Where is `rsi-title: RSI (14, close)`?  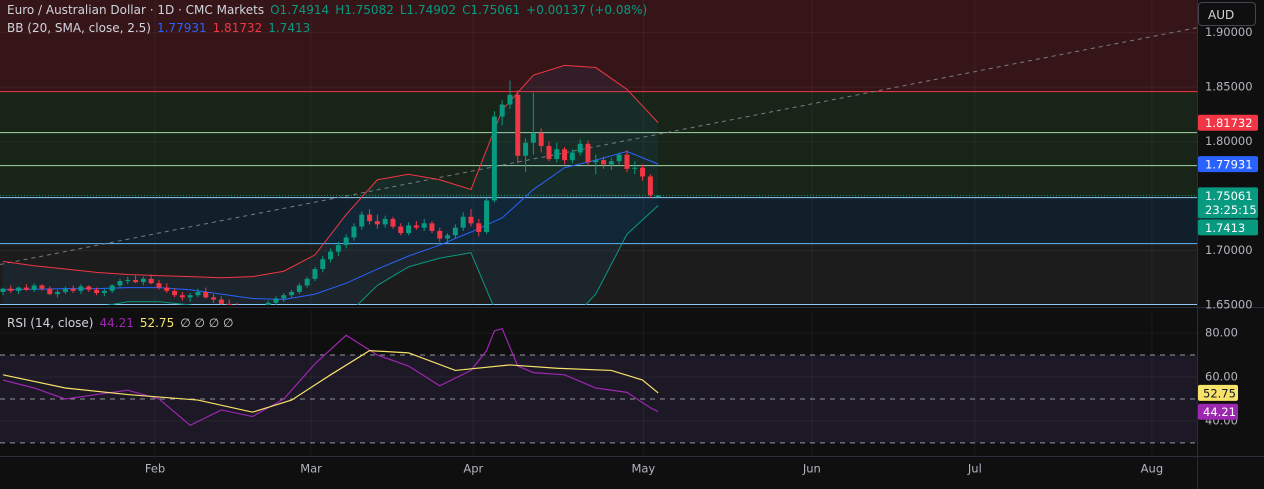
rsi-title: RSI (14, close) is located at coordinates (50, 323).